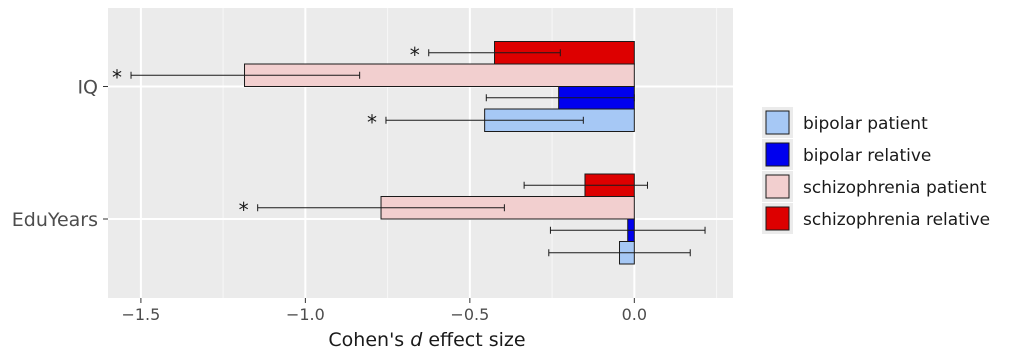  I want to click on legend-label: schizophrenia patient, so click(895, 188).